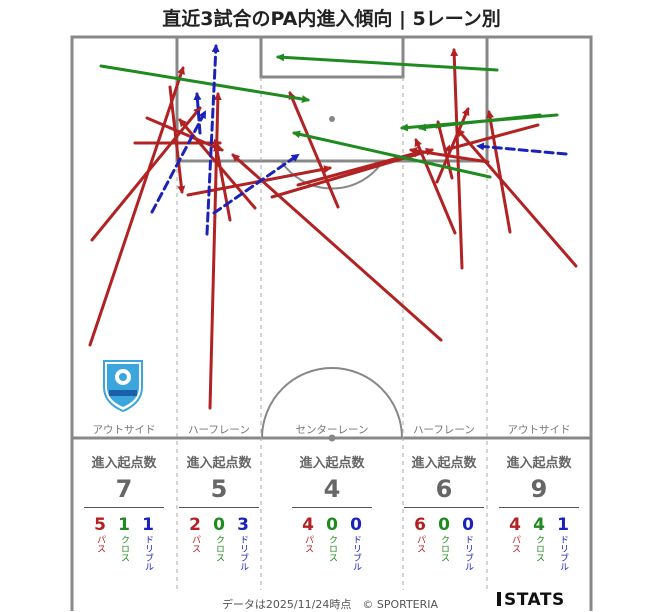  Describe the element at coordinates (332, 403) in the screenshot. I see `center-circle` at that location.